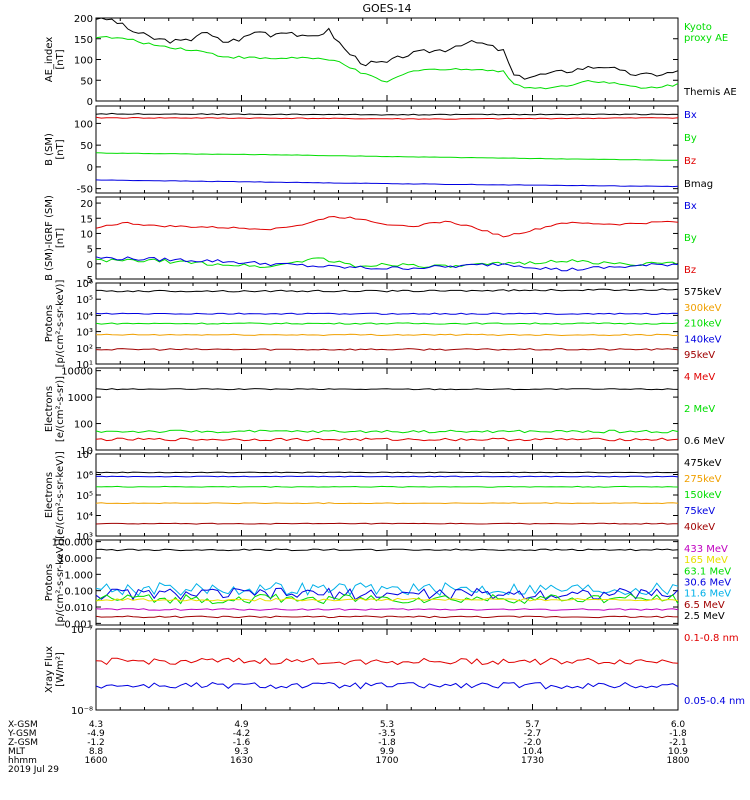  Describe the element at coordinates (378, 150) in the screenshot. I see `panel-bsm: 100 50 0 -50 B (SM)[nT] Bx By Bz Bmag` at that location.